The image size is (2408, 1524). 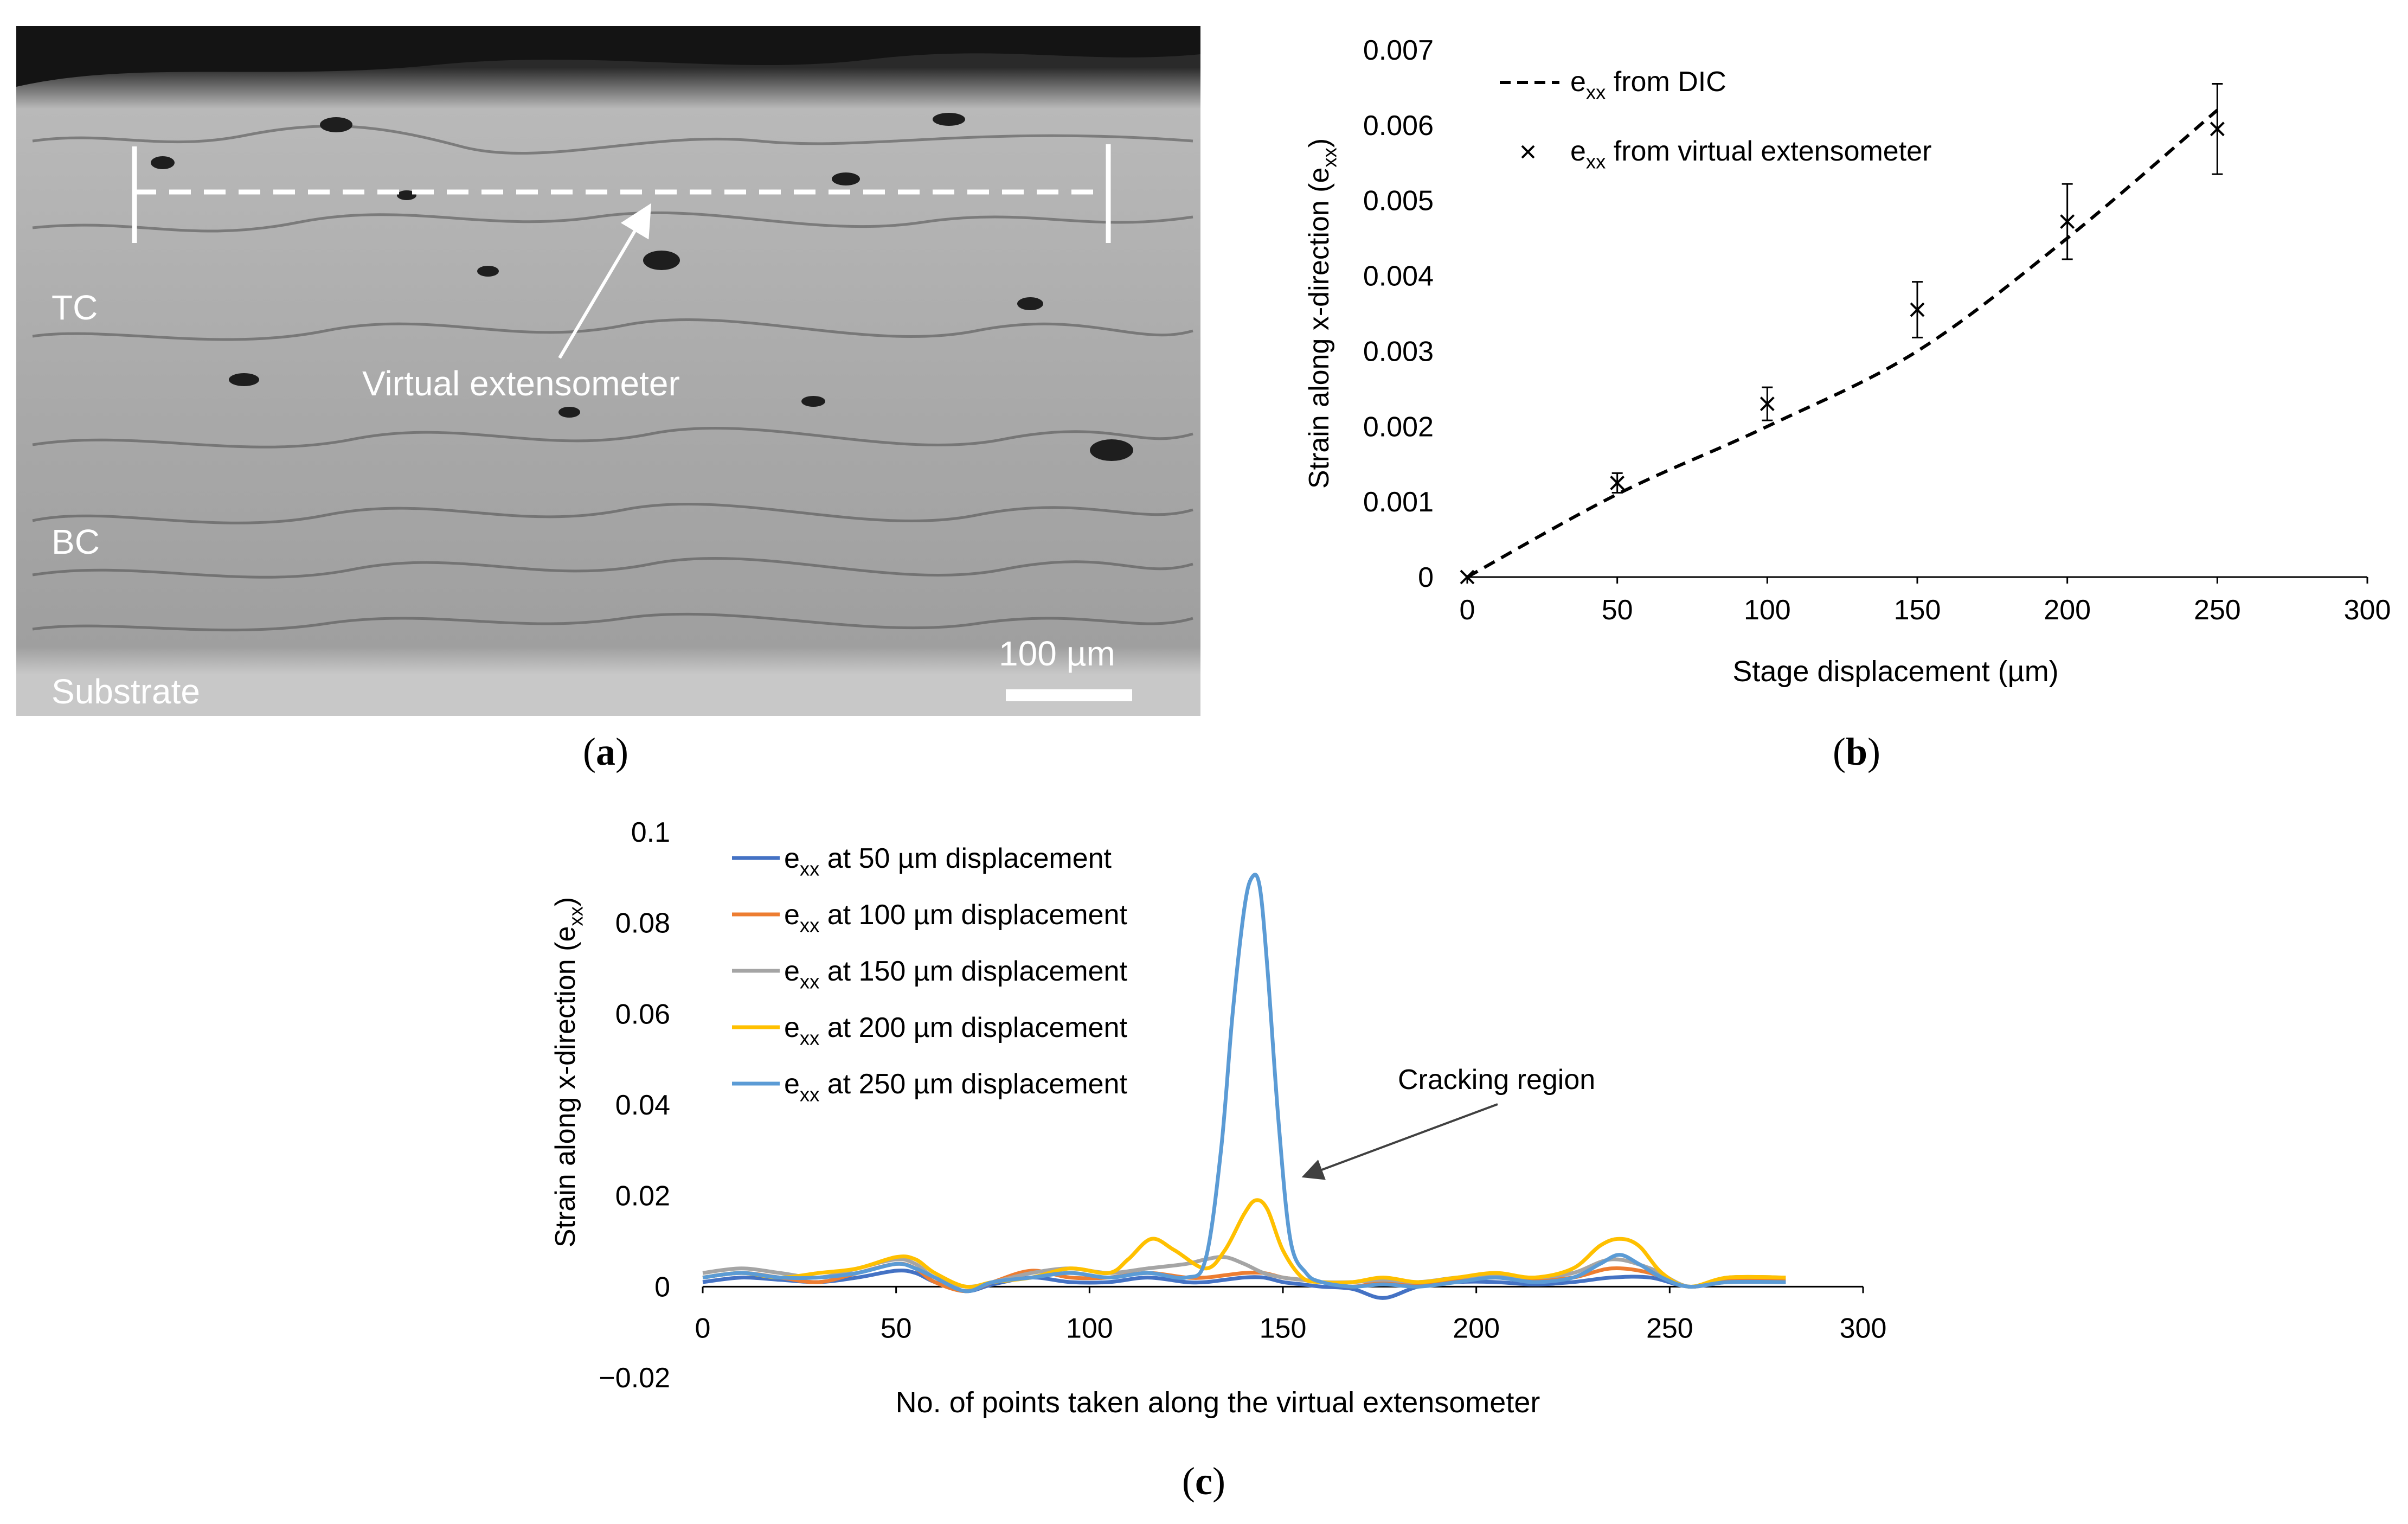 What do you see at coordinates (948, 861) in the screenshot?
I see `legend-label-1: exx at 50 µm displacement` at bounding box center [948, 861].